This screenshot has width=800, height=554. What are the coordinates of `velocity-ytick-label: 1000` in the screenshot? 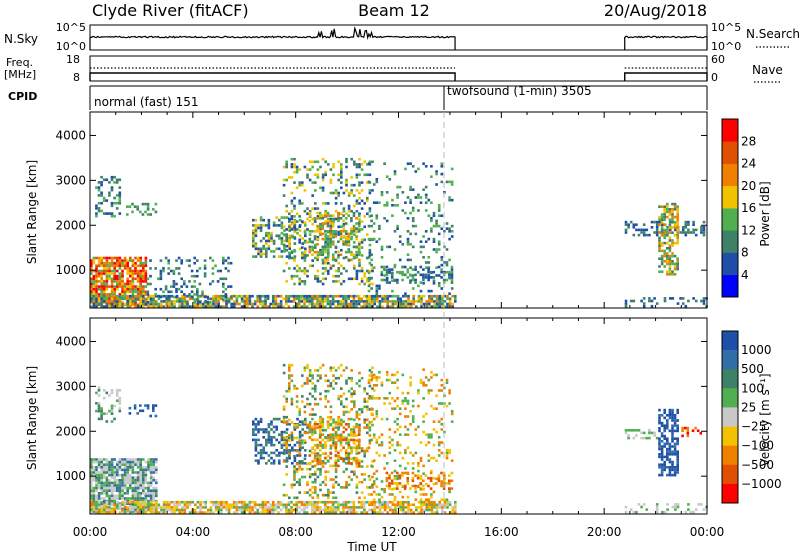 It's located at (70, 476).